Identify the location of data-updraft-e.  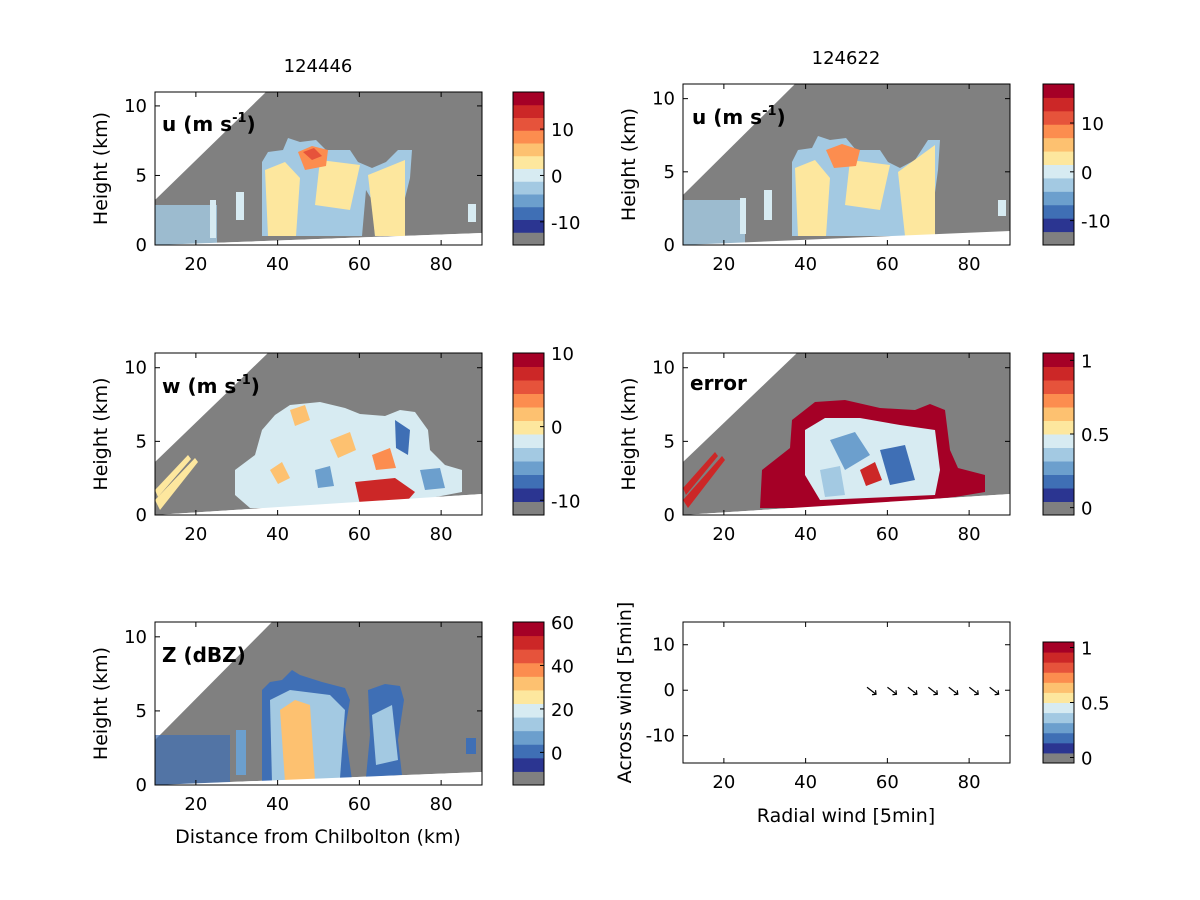
(280, 473).